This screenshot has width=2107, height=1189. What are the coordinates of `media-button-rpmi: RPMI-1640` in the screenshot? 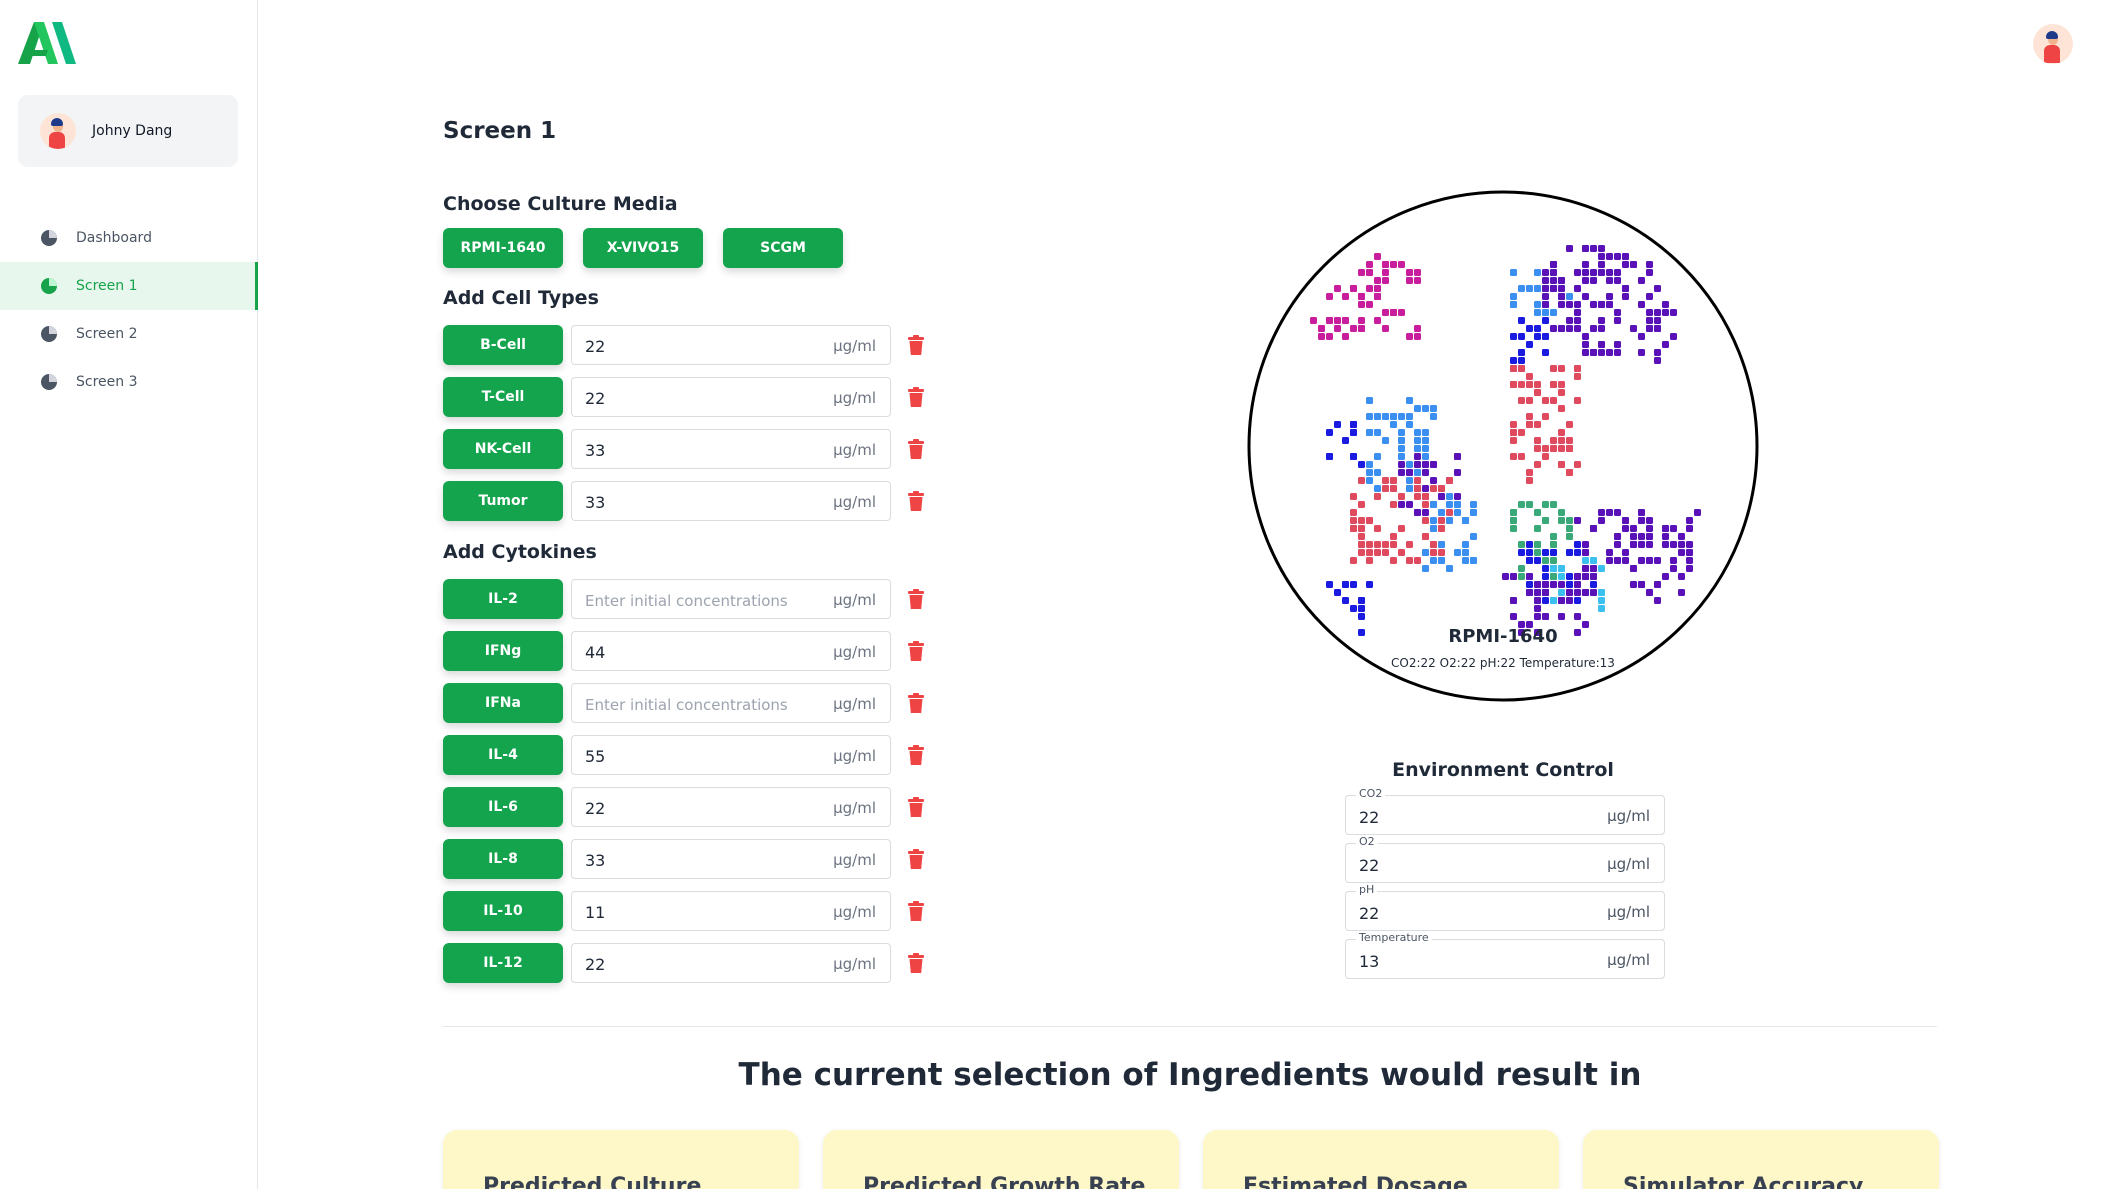 It's located at (503, 248).